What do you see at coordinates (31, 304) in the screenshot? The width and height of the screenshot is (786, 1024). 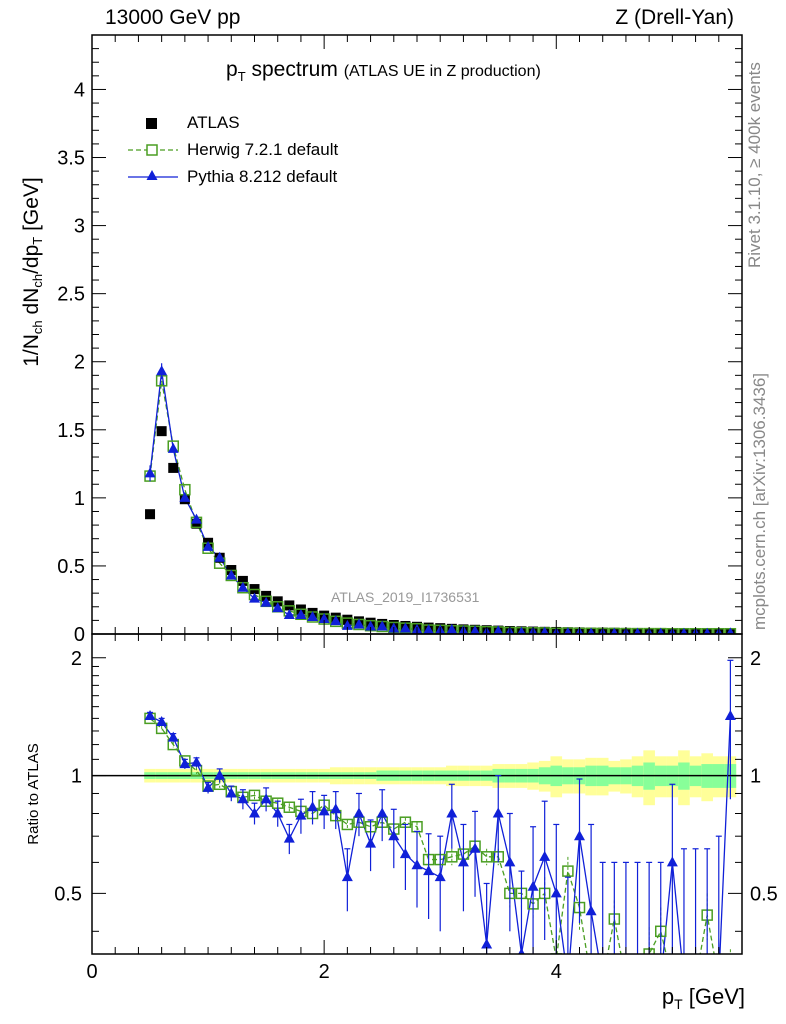 I see `ylabel-part: dN` at bounding box center [31, 304].